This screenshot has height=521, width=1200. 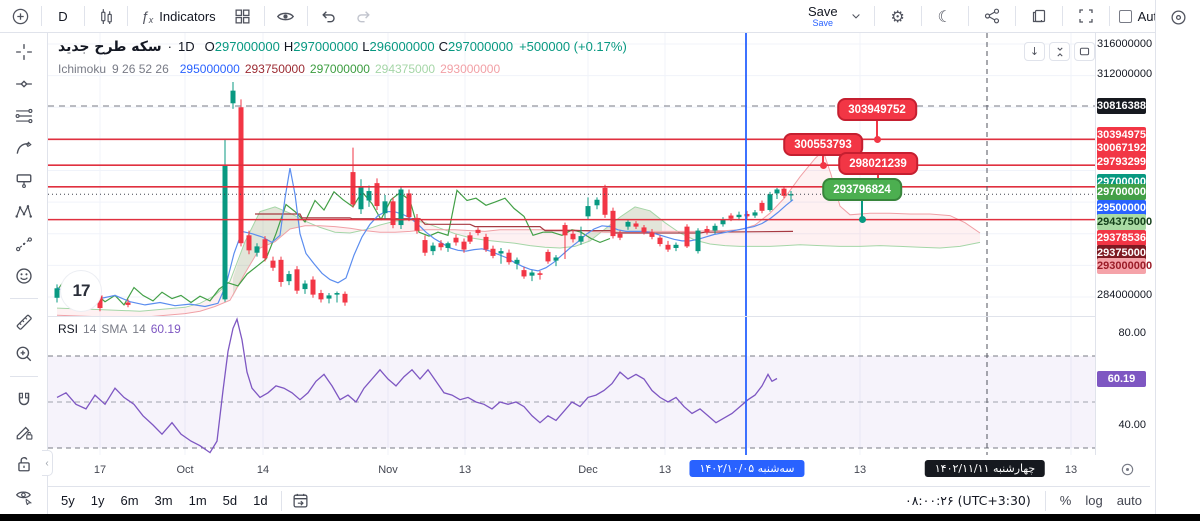 I want to click on indicators-button: ƒx Indicators, so click(x=178, y=16).